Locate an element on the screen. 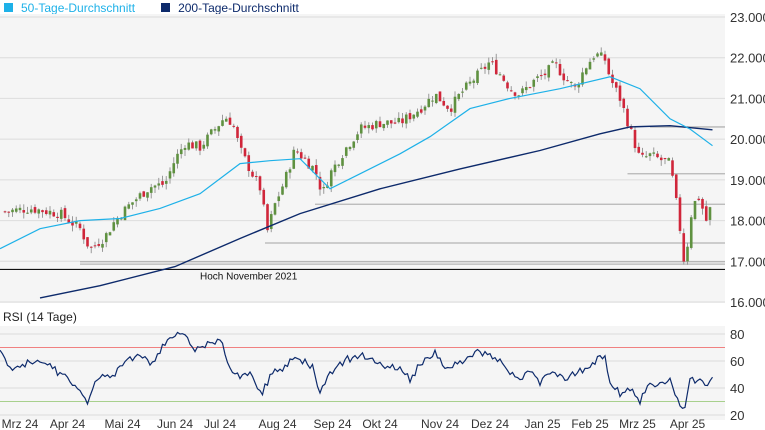 This screenshot has width=765, height=430. x-tick-label: Jul 24 is located at coordinates (220, 423).